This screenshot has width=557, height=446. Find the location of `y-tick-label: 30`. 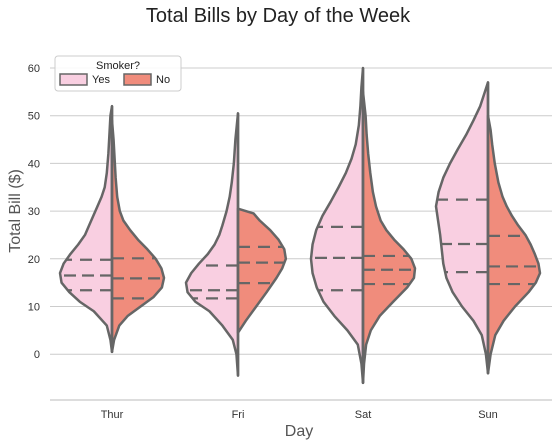

y-tick-label: 30 is located at coordinates (34, 212).